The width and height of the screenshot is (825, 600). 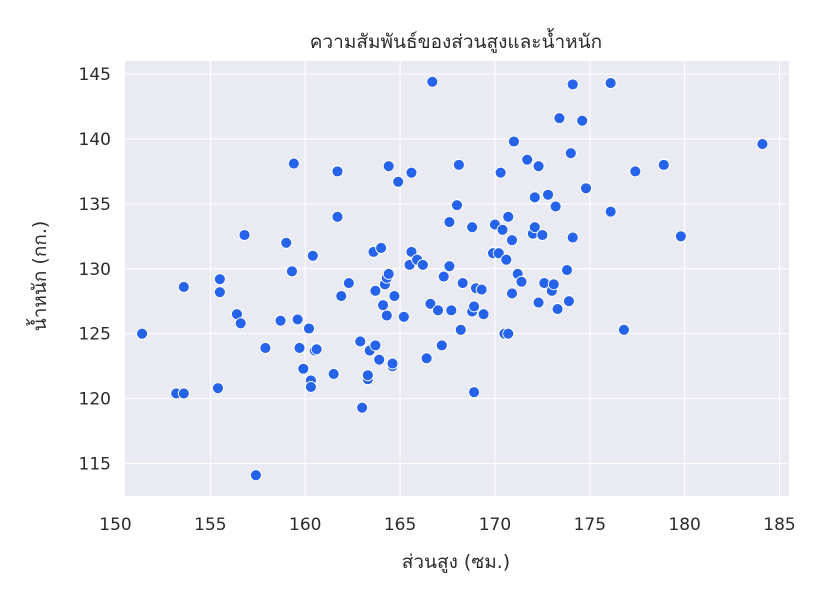 What do you see at coordinates (779, 525) in the screenshot?
I see `x-tick-label: 185` at bounding box center [779, 525].